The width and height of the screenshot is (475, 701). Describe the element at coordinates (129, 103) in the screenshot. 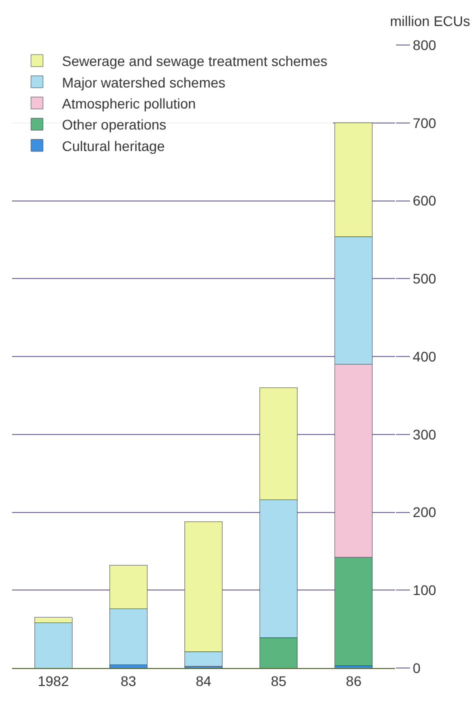

I see `legend-label: Atmospheric pollution` at that location.